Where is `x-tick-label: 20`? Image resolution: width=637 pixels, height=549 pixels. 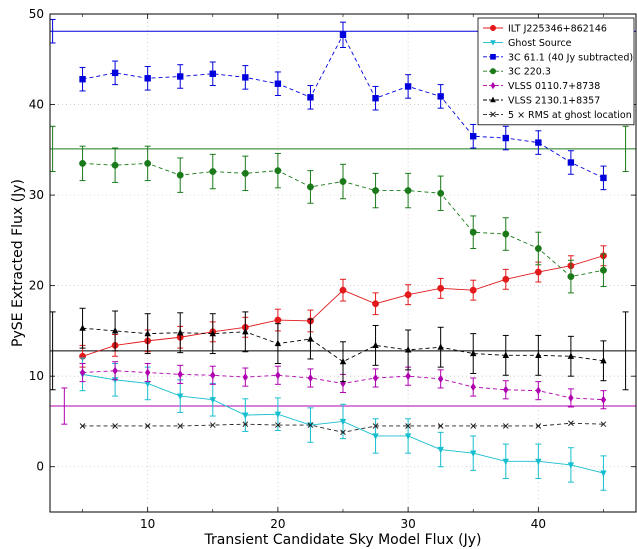 x-tick-label: 20 is located at coordinates (277, 524).